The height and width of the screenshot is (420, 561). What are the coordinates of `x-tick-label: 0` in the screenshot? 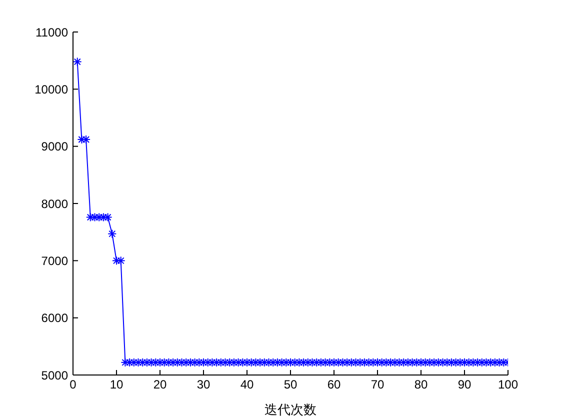 It's located at (73, 385).